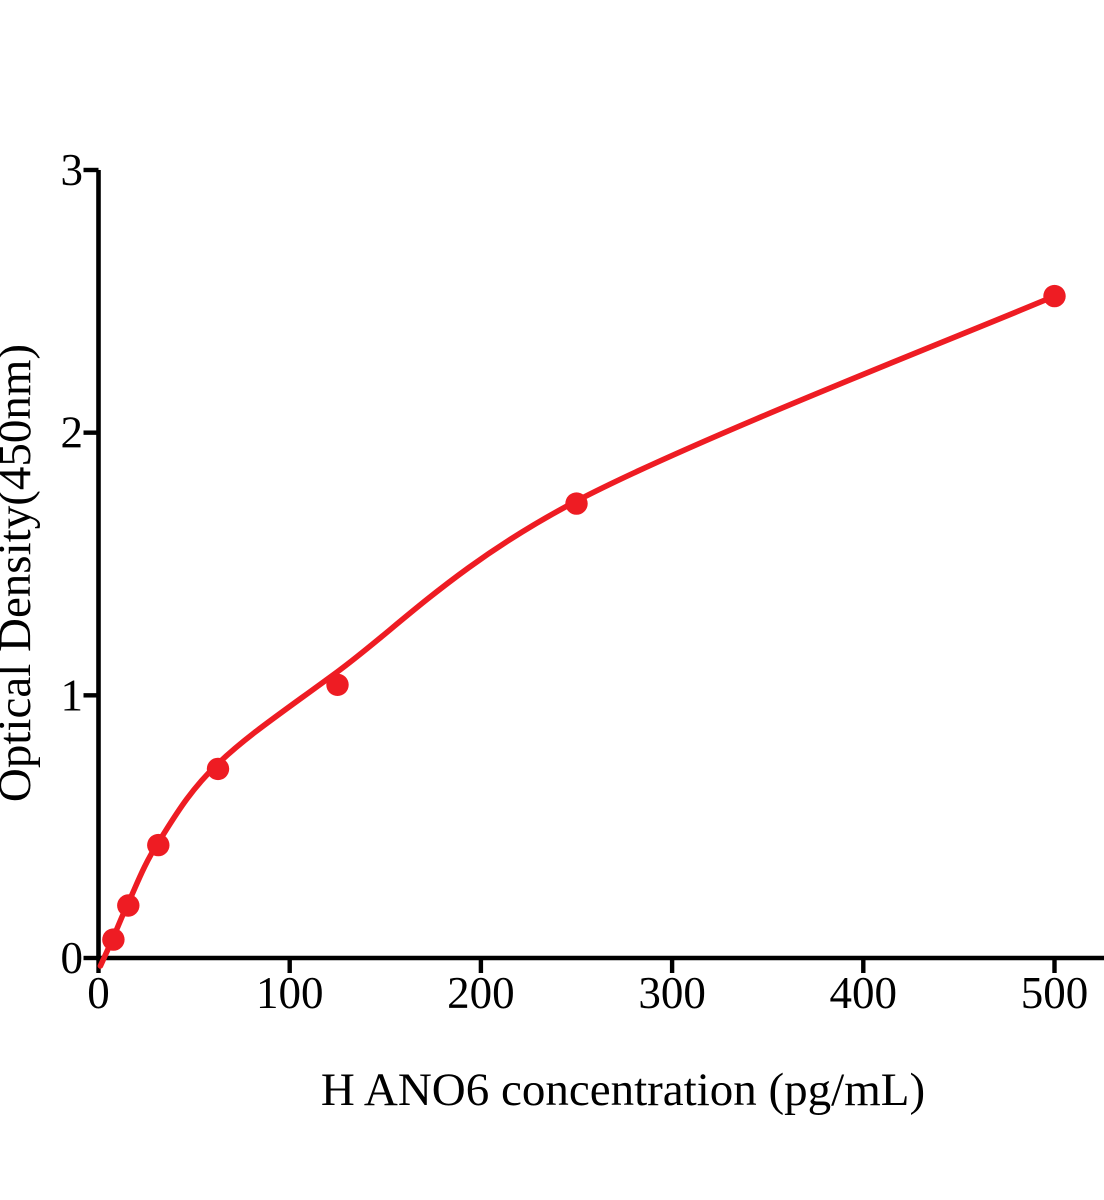 This screenshot has height=1200, width=1104. What do you see at coordinates (98, 993) in the screenshot?
I see `x-tick-label: 0` at bounding box center [98, 993].